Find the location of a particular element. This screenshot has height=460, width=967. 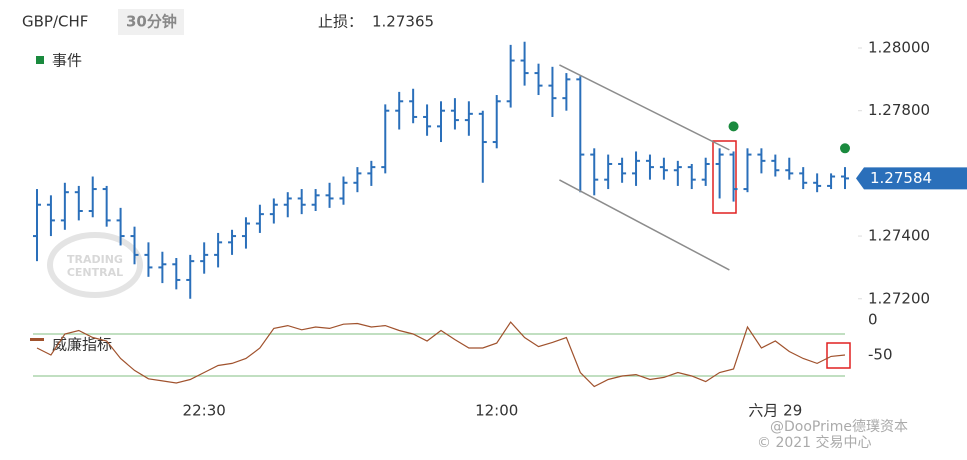

x-tick-label: 六月 29 is located at coordinates (775, 411).